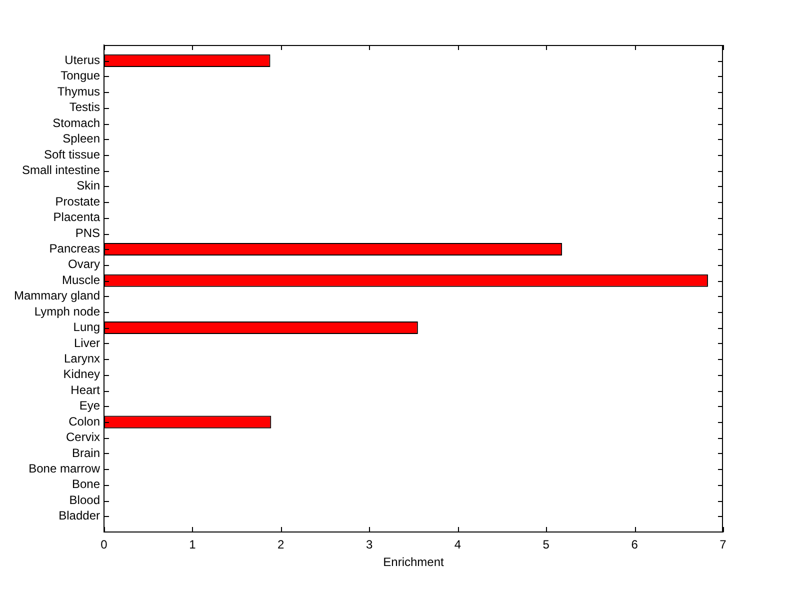 The width and height of the screenshot is (800, 599). What do you see at coordinates (61, 169) in the screenshot?
I see `y-tick-label: Small intestine` at bounding box center [61, 169].